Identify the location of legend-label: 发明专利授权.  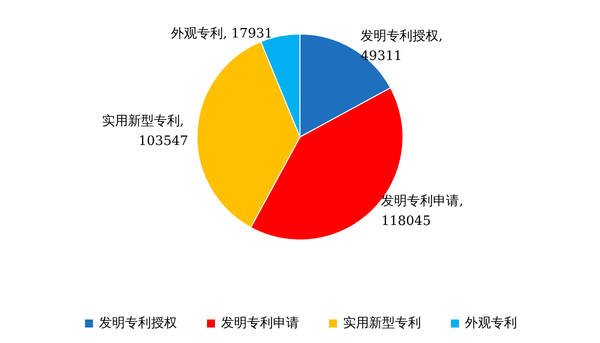
(138, 323).